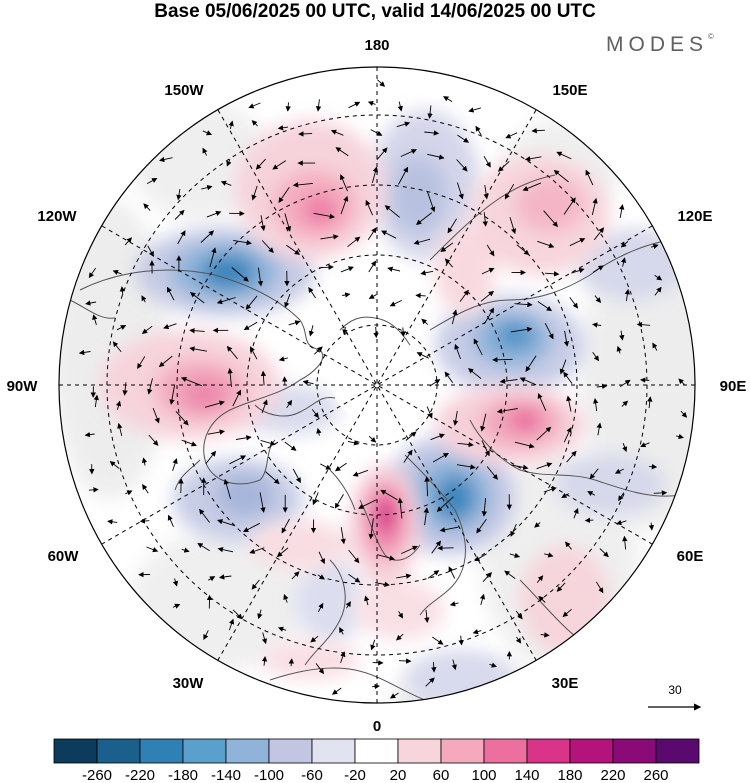 The width and height of the screenshot is (750, 783). I want to click on lon-label-0: 0, so click(377, 726).